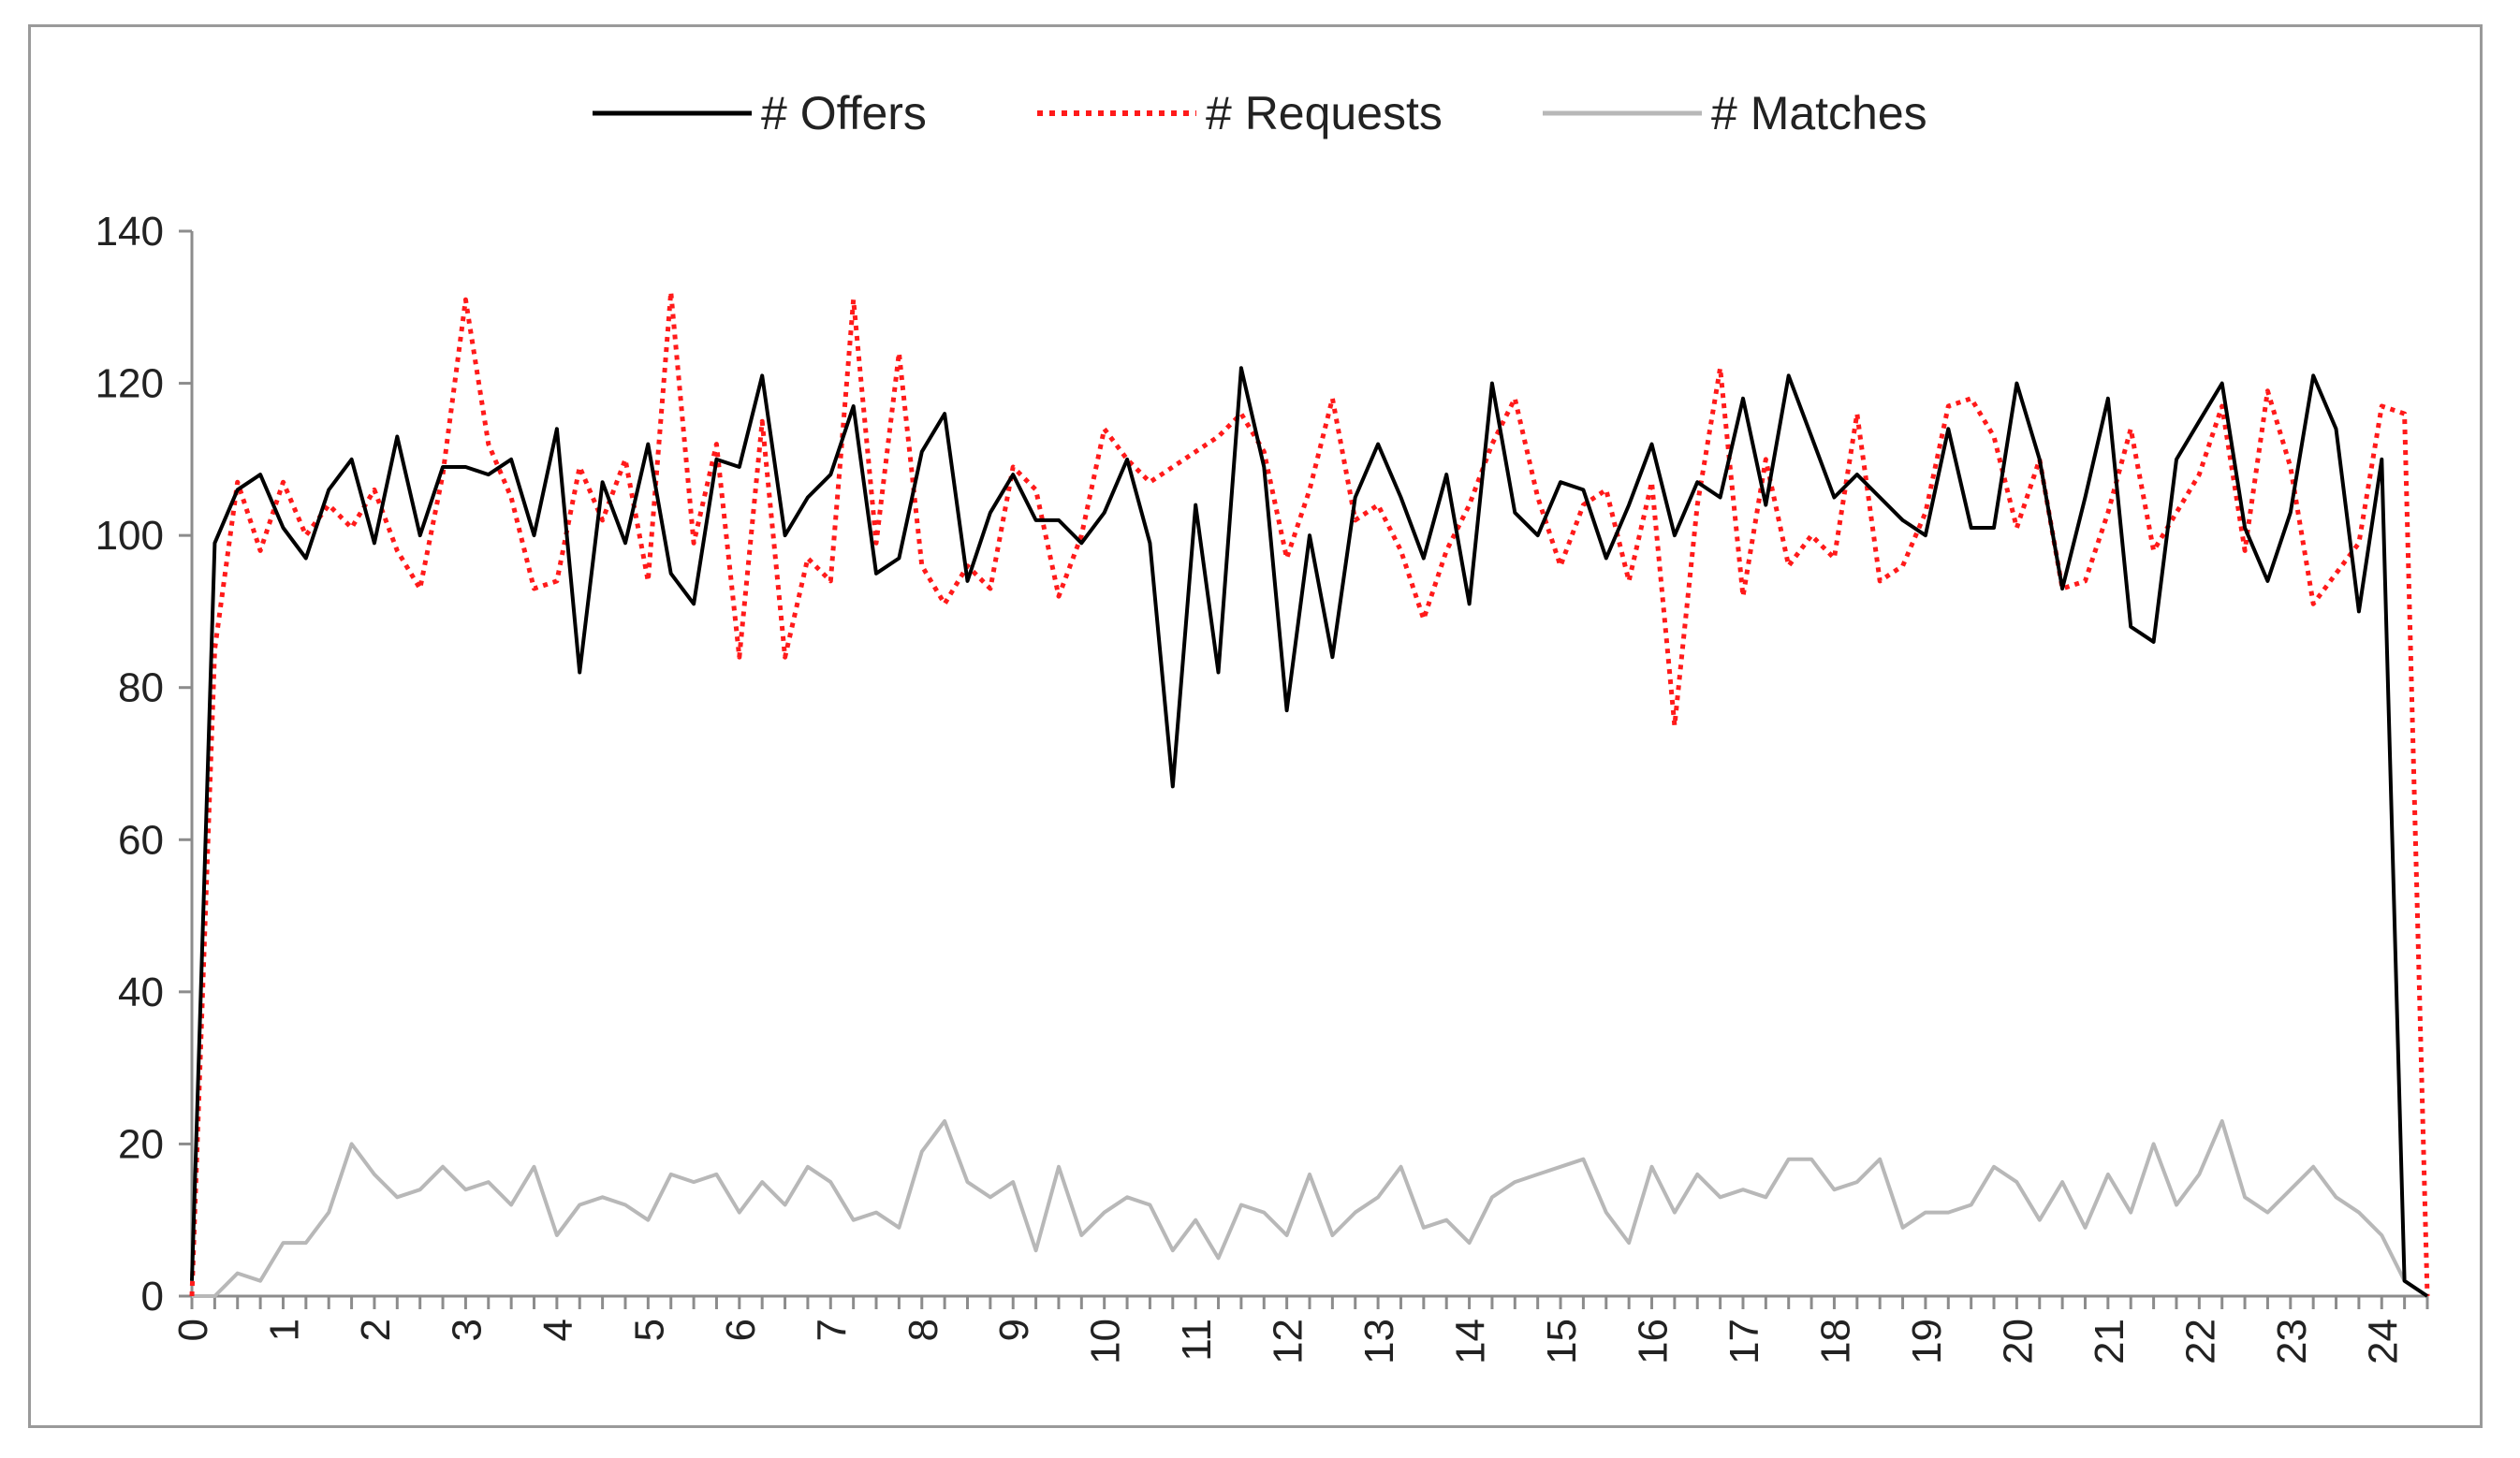 This screenshot has width=2520, height=1458. Describe the element at coordinates (1324, 113) in the screenshot. I see `legend-label: # Requests` at that location.